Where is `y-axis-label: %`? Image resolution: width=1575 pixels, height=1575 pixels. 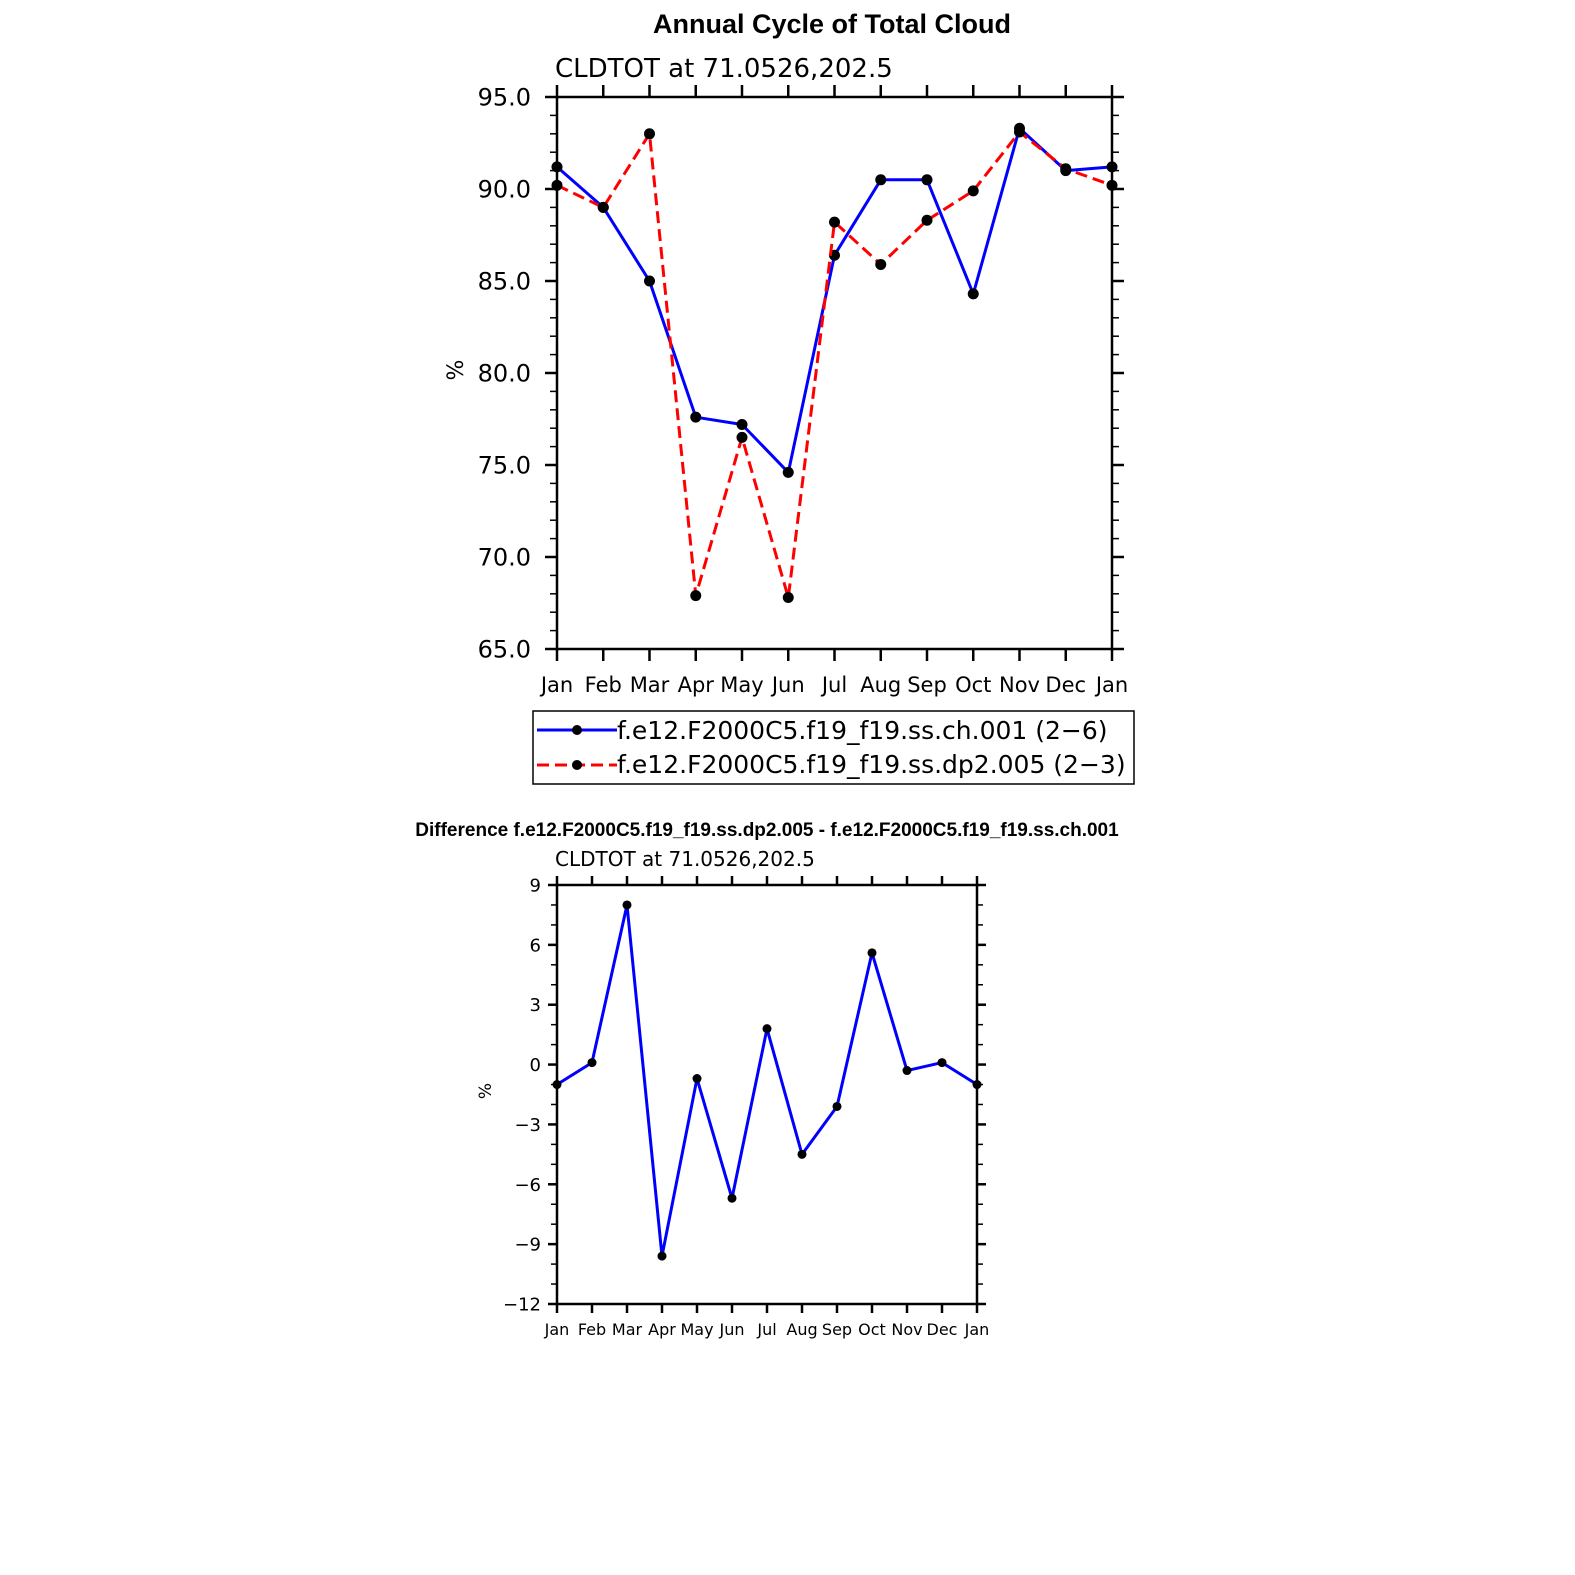
y-axis-label: % is located at coordinates (456, 370).